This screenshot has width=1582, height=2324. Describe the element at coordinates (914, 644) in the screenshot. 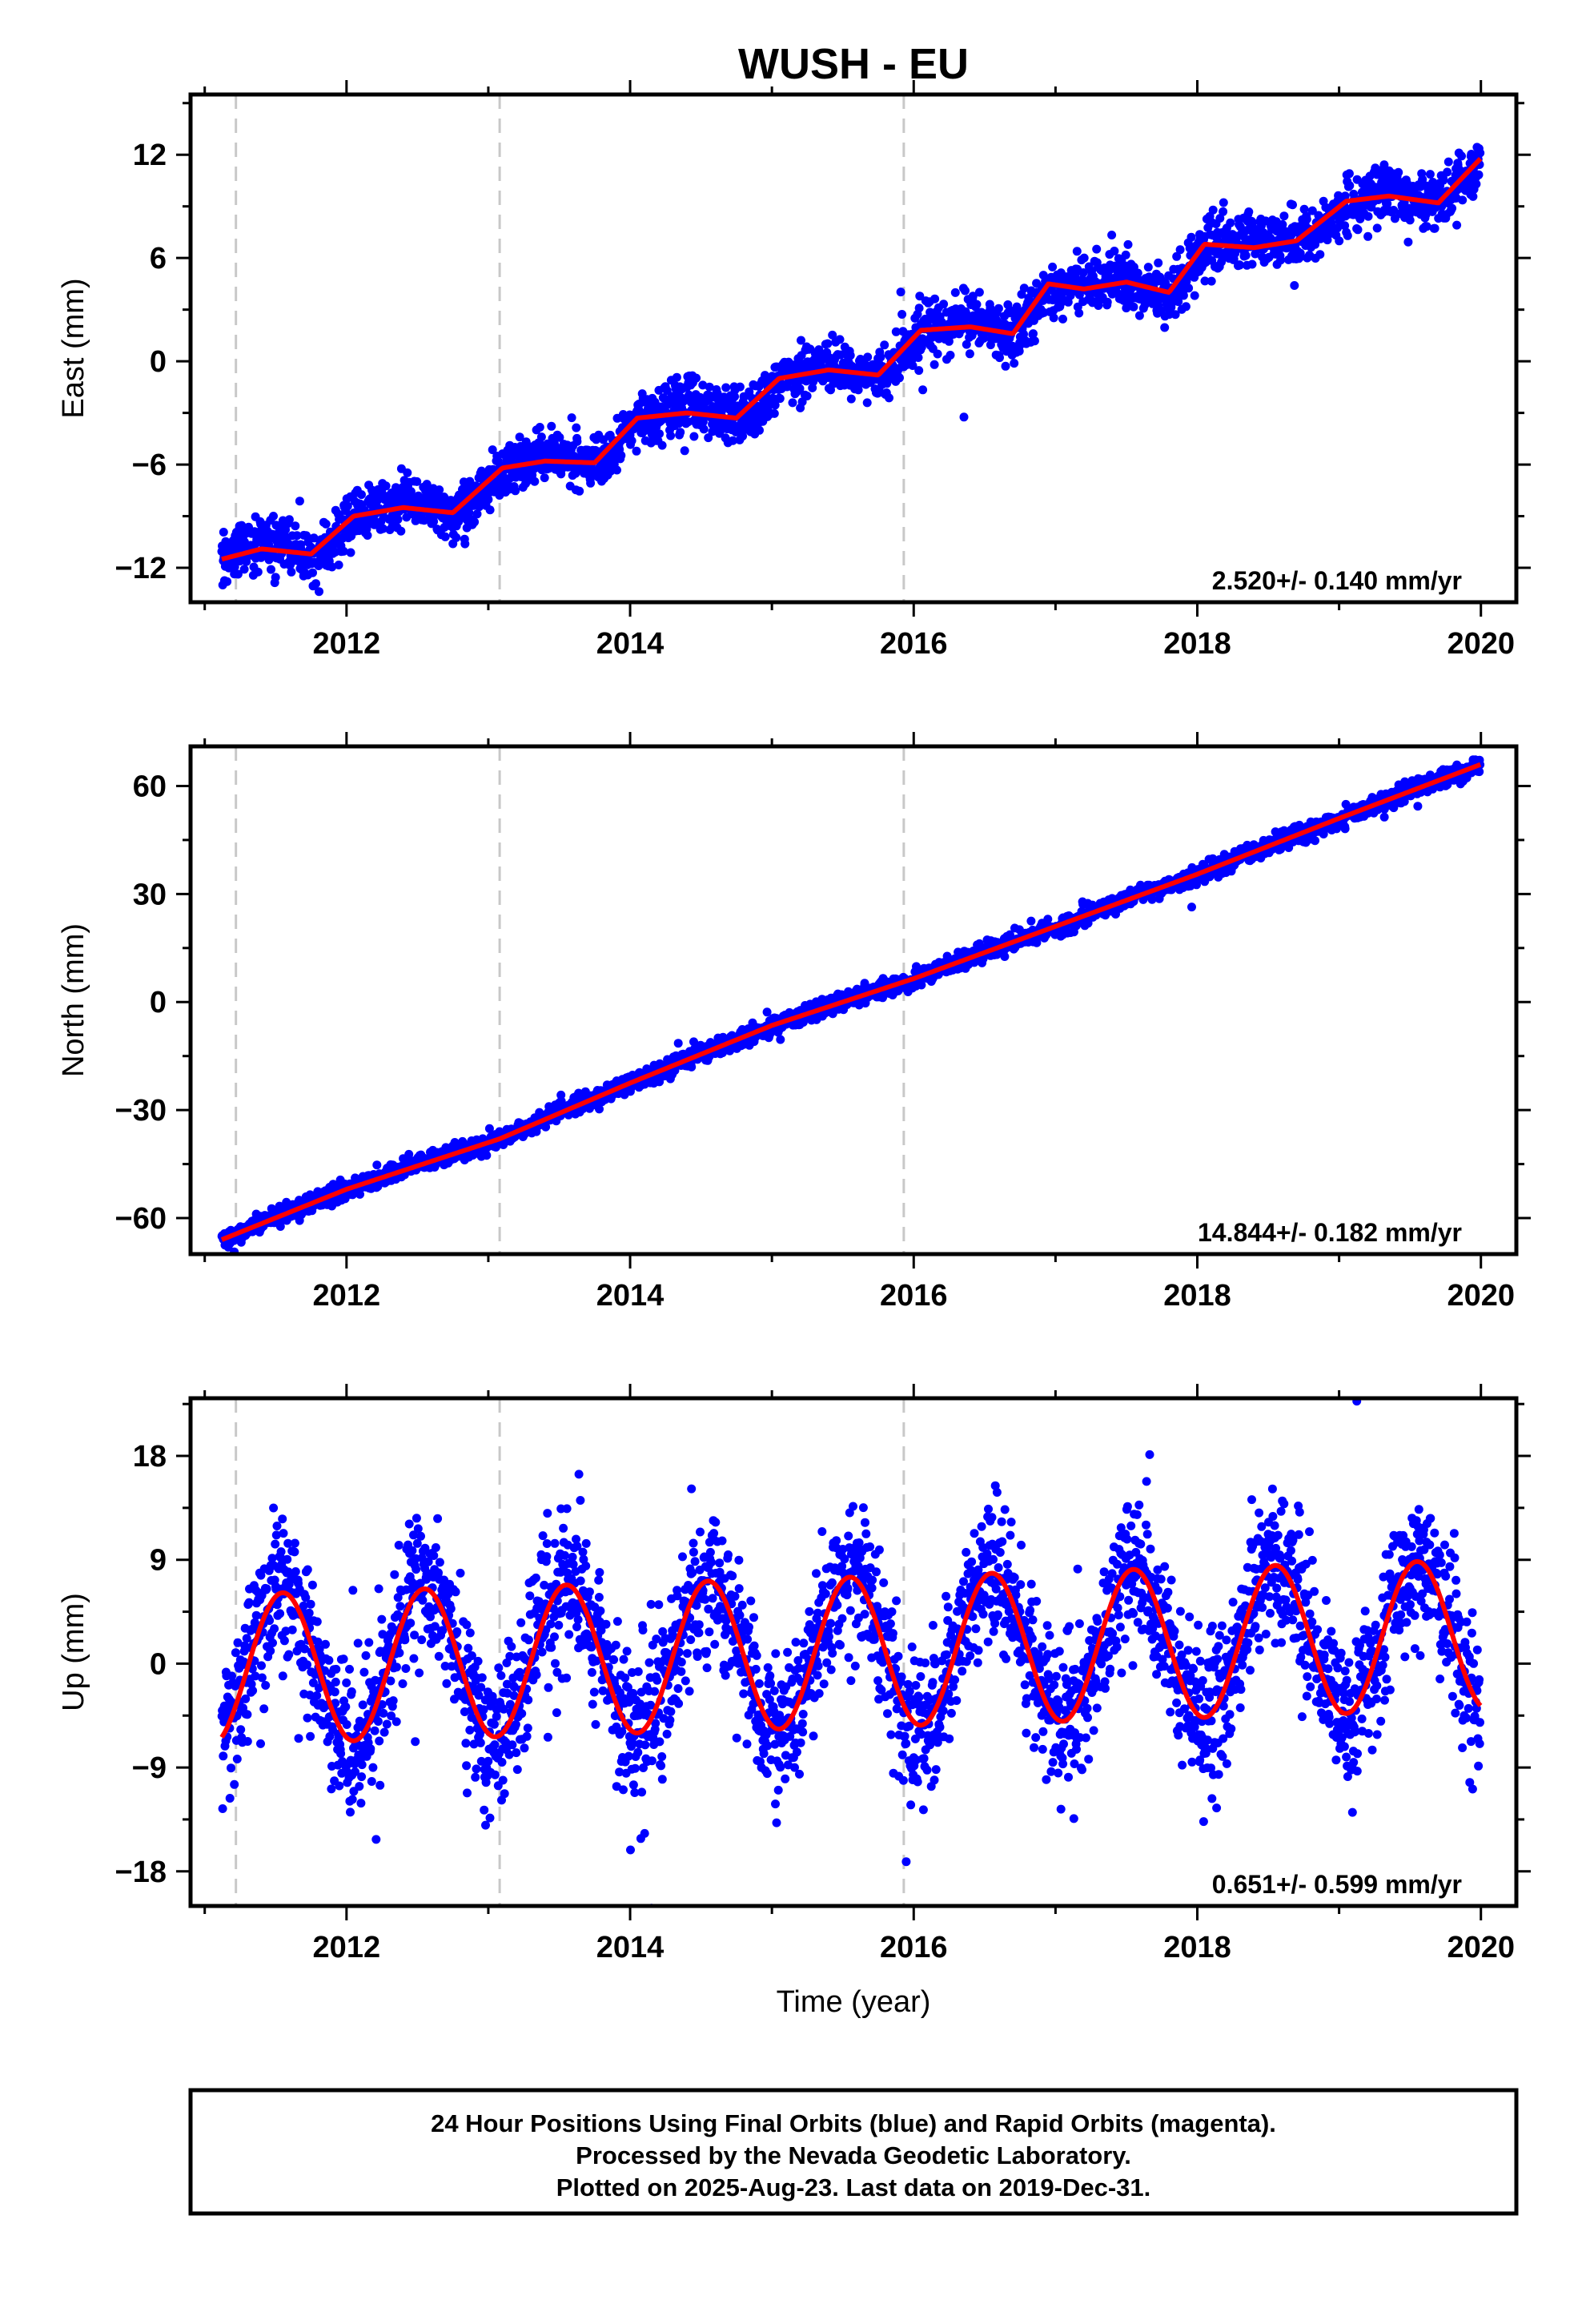

I see `x-tick-label: 2016` at that location.